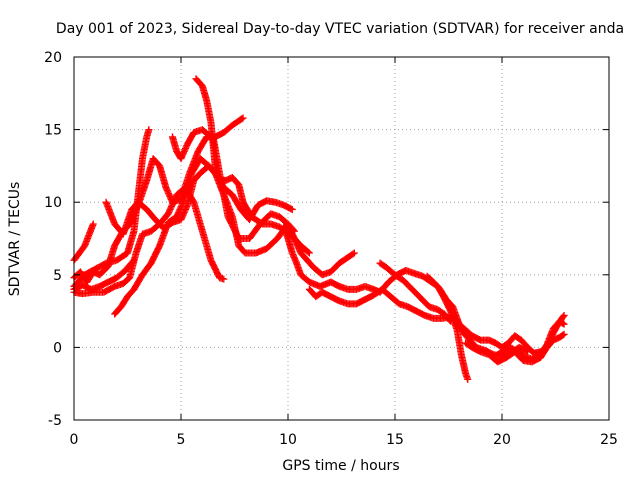  I want to click on y-tick-label: -5, so click(55, 421).